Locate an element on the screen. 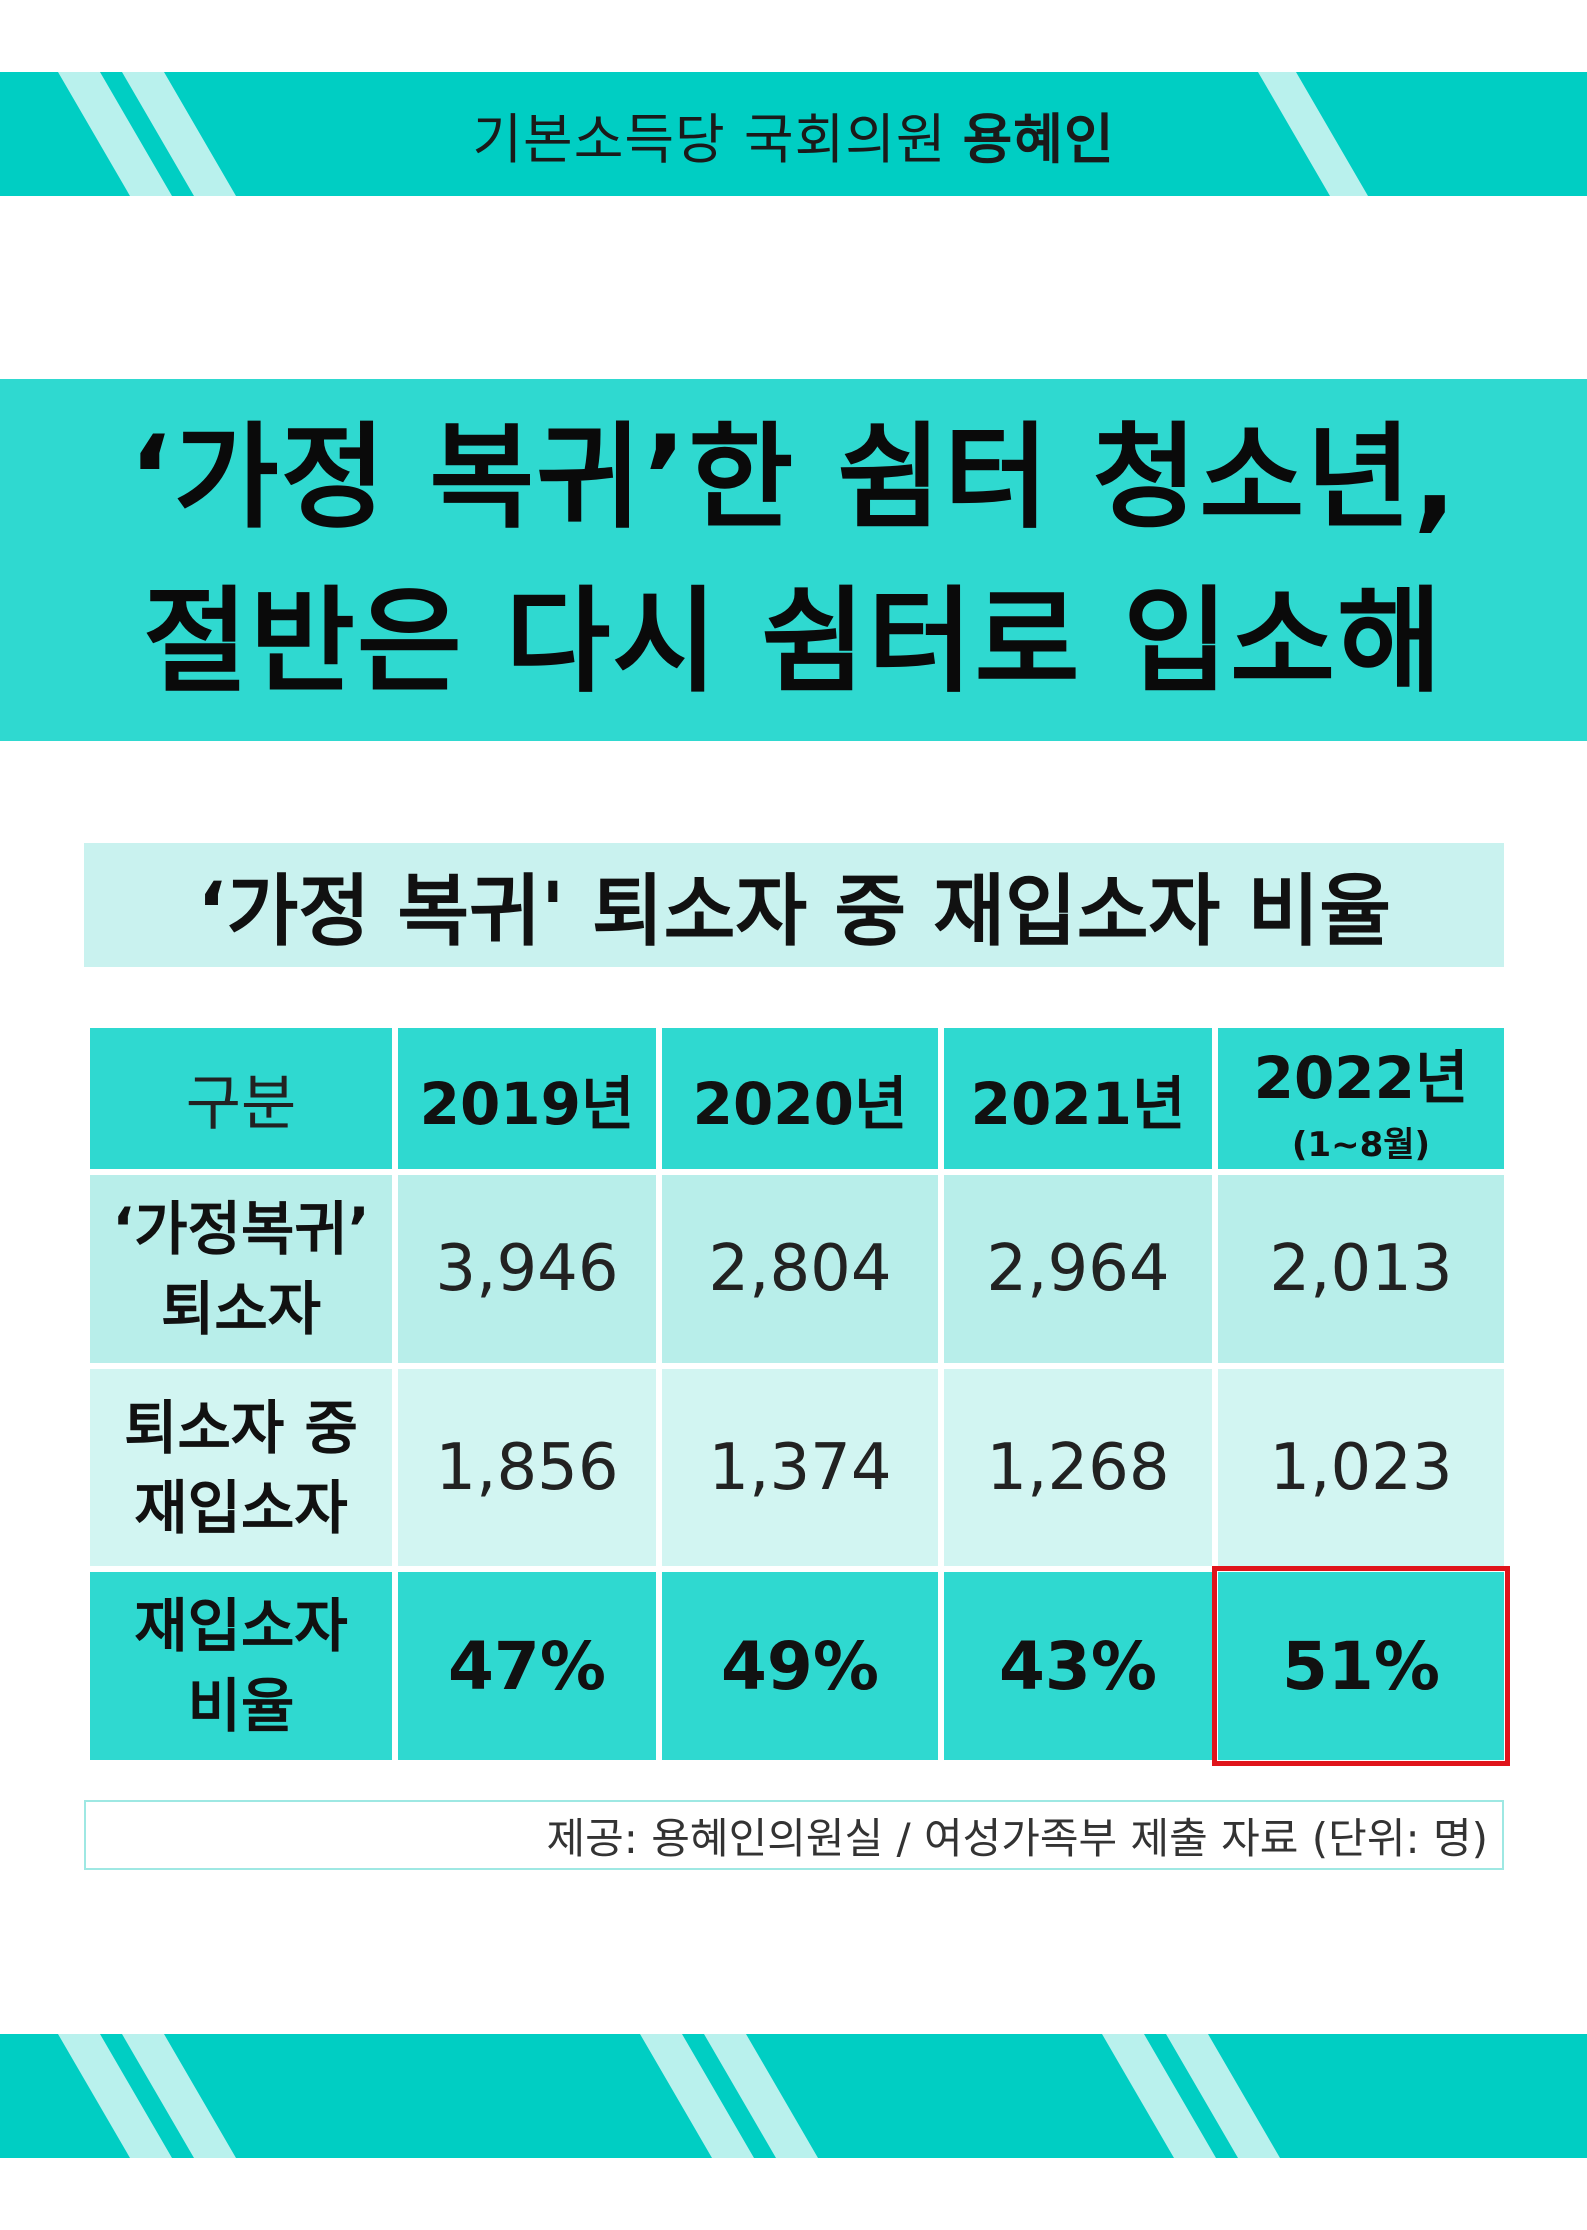  table-title: ‘가정 복귀' 퇴소자 중 재입소자 비율 is located at coordinates (794, 905).